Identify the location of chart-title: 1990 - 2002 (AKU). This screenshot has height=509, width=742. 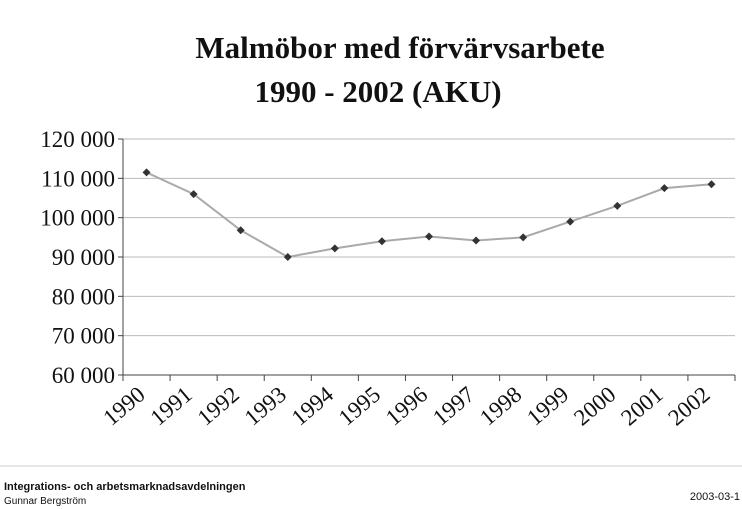
(377, 91).